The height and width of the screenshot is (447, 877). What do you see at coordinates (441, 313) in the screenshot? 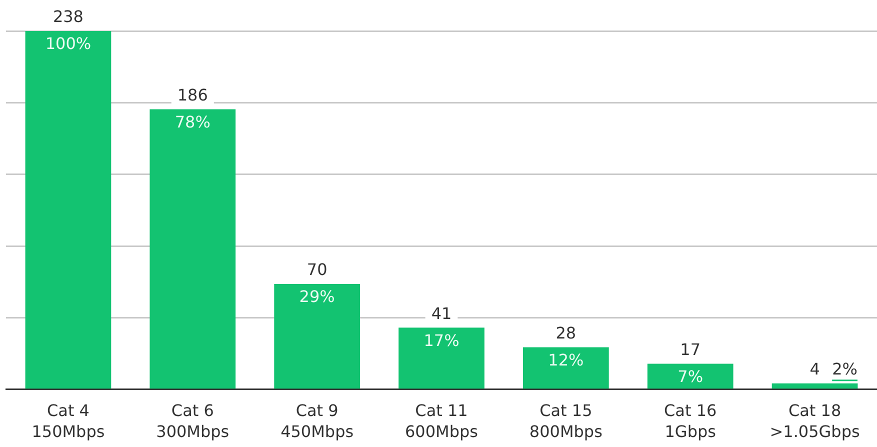
I see `data-label: 41` at bounding box center [441, 313].